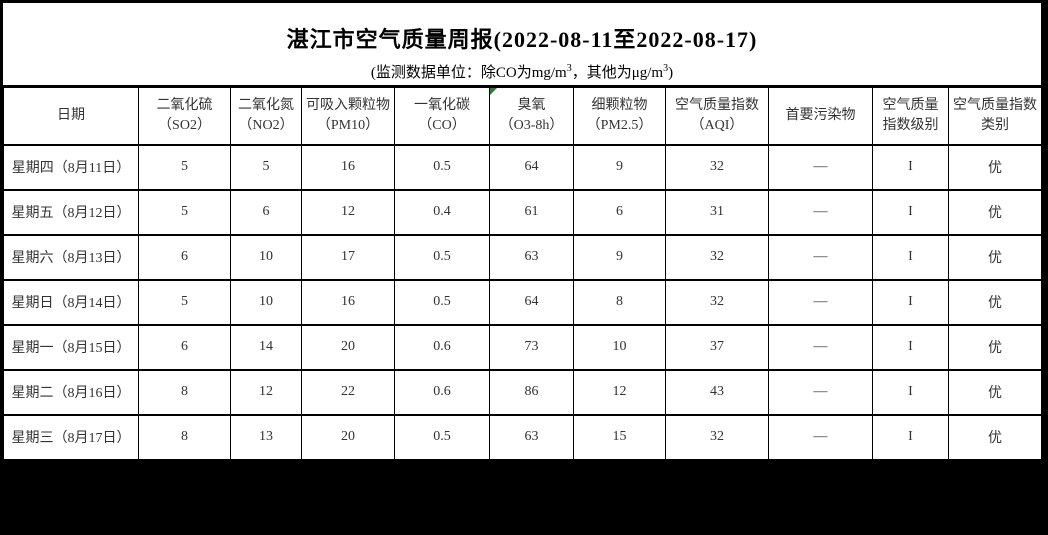 The image size is (1048, 535). What do you see at coordinates (71, 392) in the screenshot?
I see `cell-date: 星期二（8月16日）` at bounding box center [71, 392].